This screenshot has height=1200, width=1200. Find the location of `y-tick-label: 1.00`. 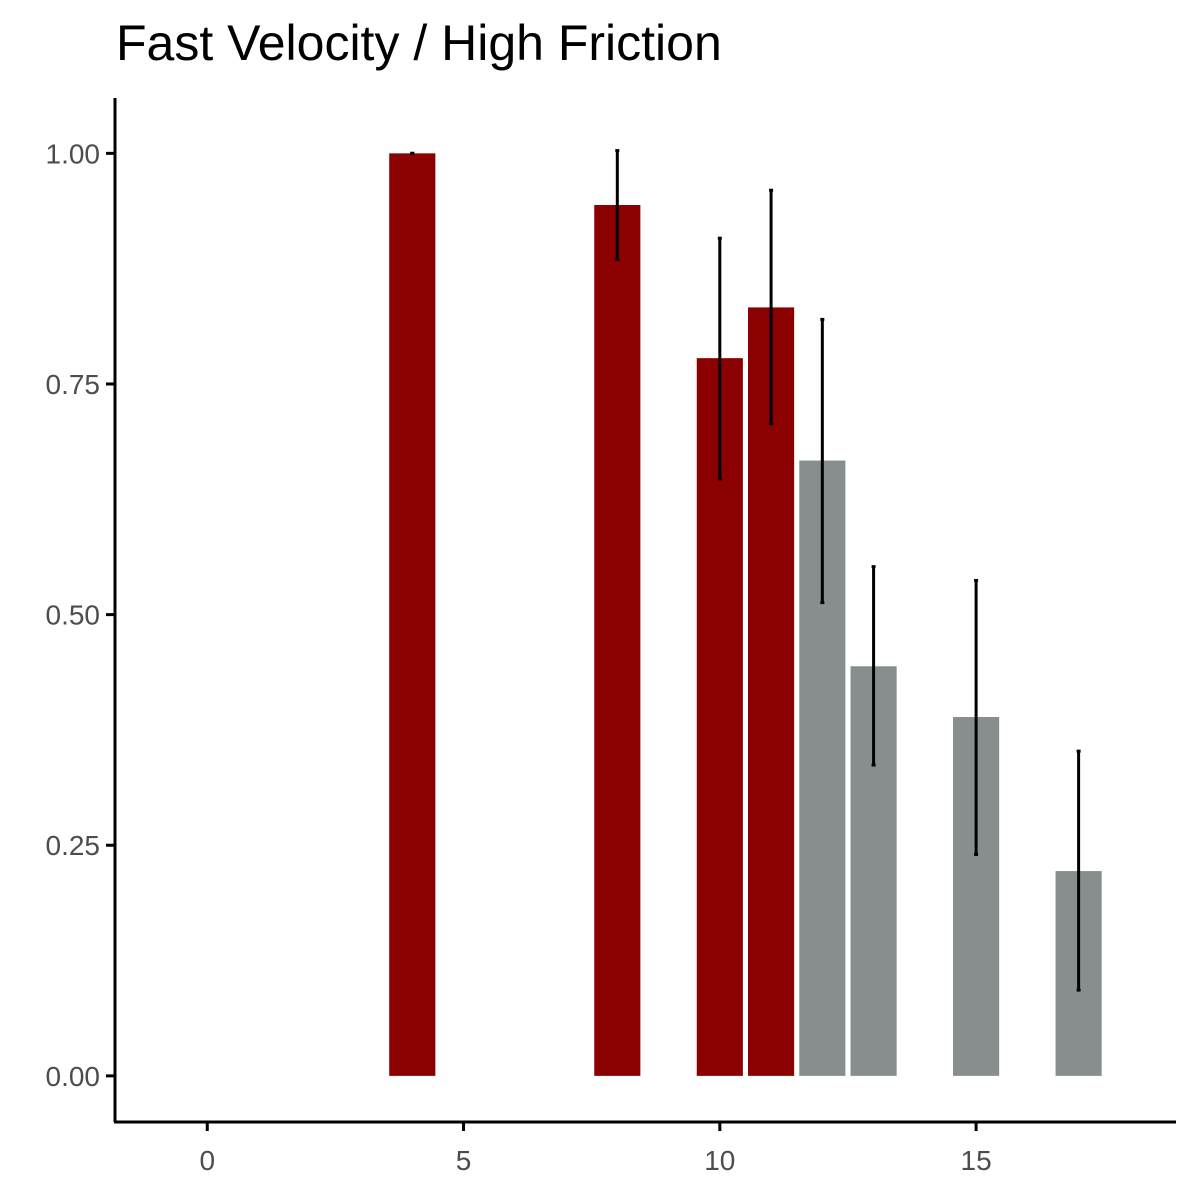

y-tick-label: 1.00 is located at coordinates (73, 153).